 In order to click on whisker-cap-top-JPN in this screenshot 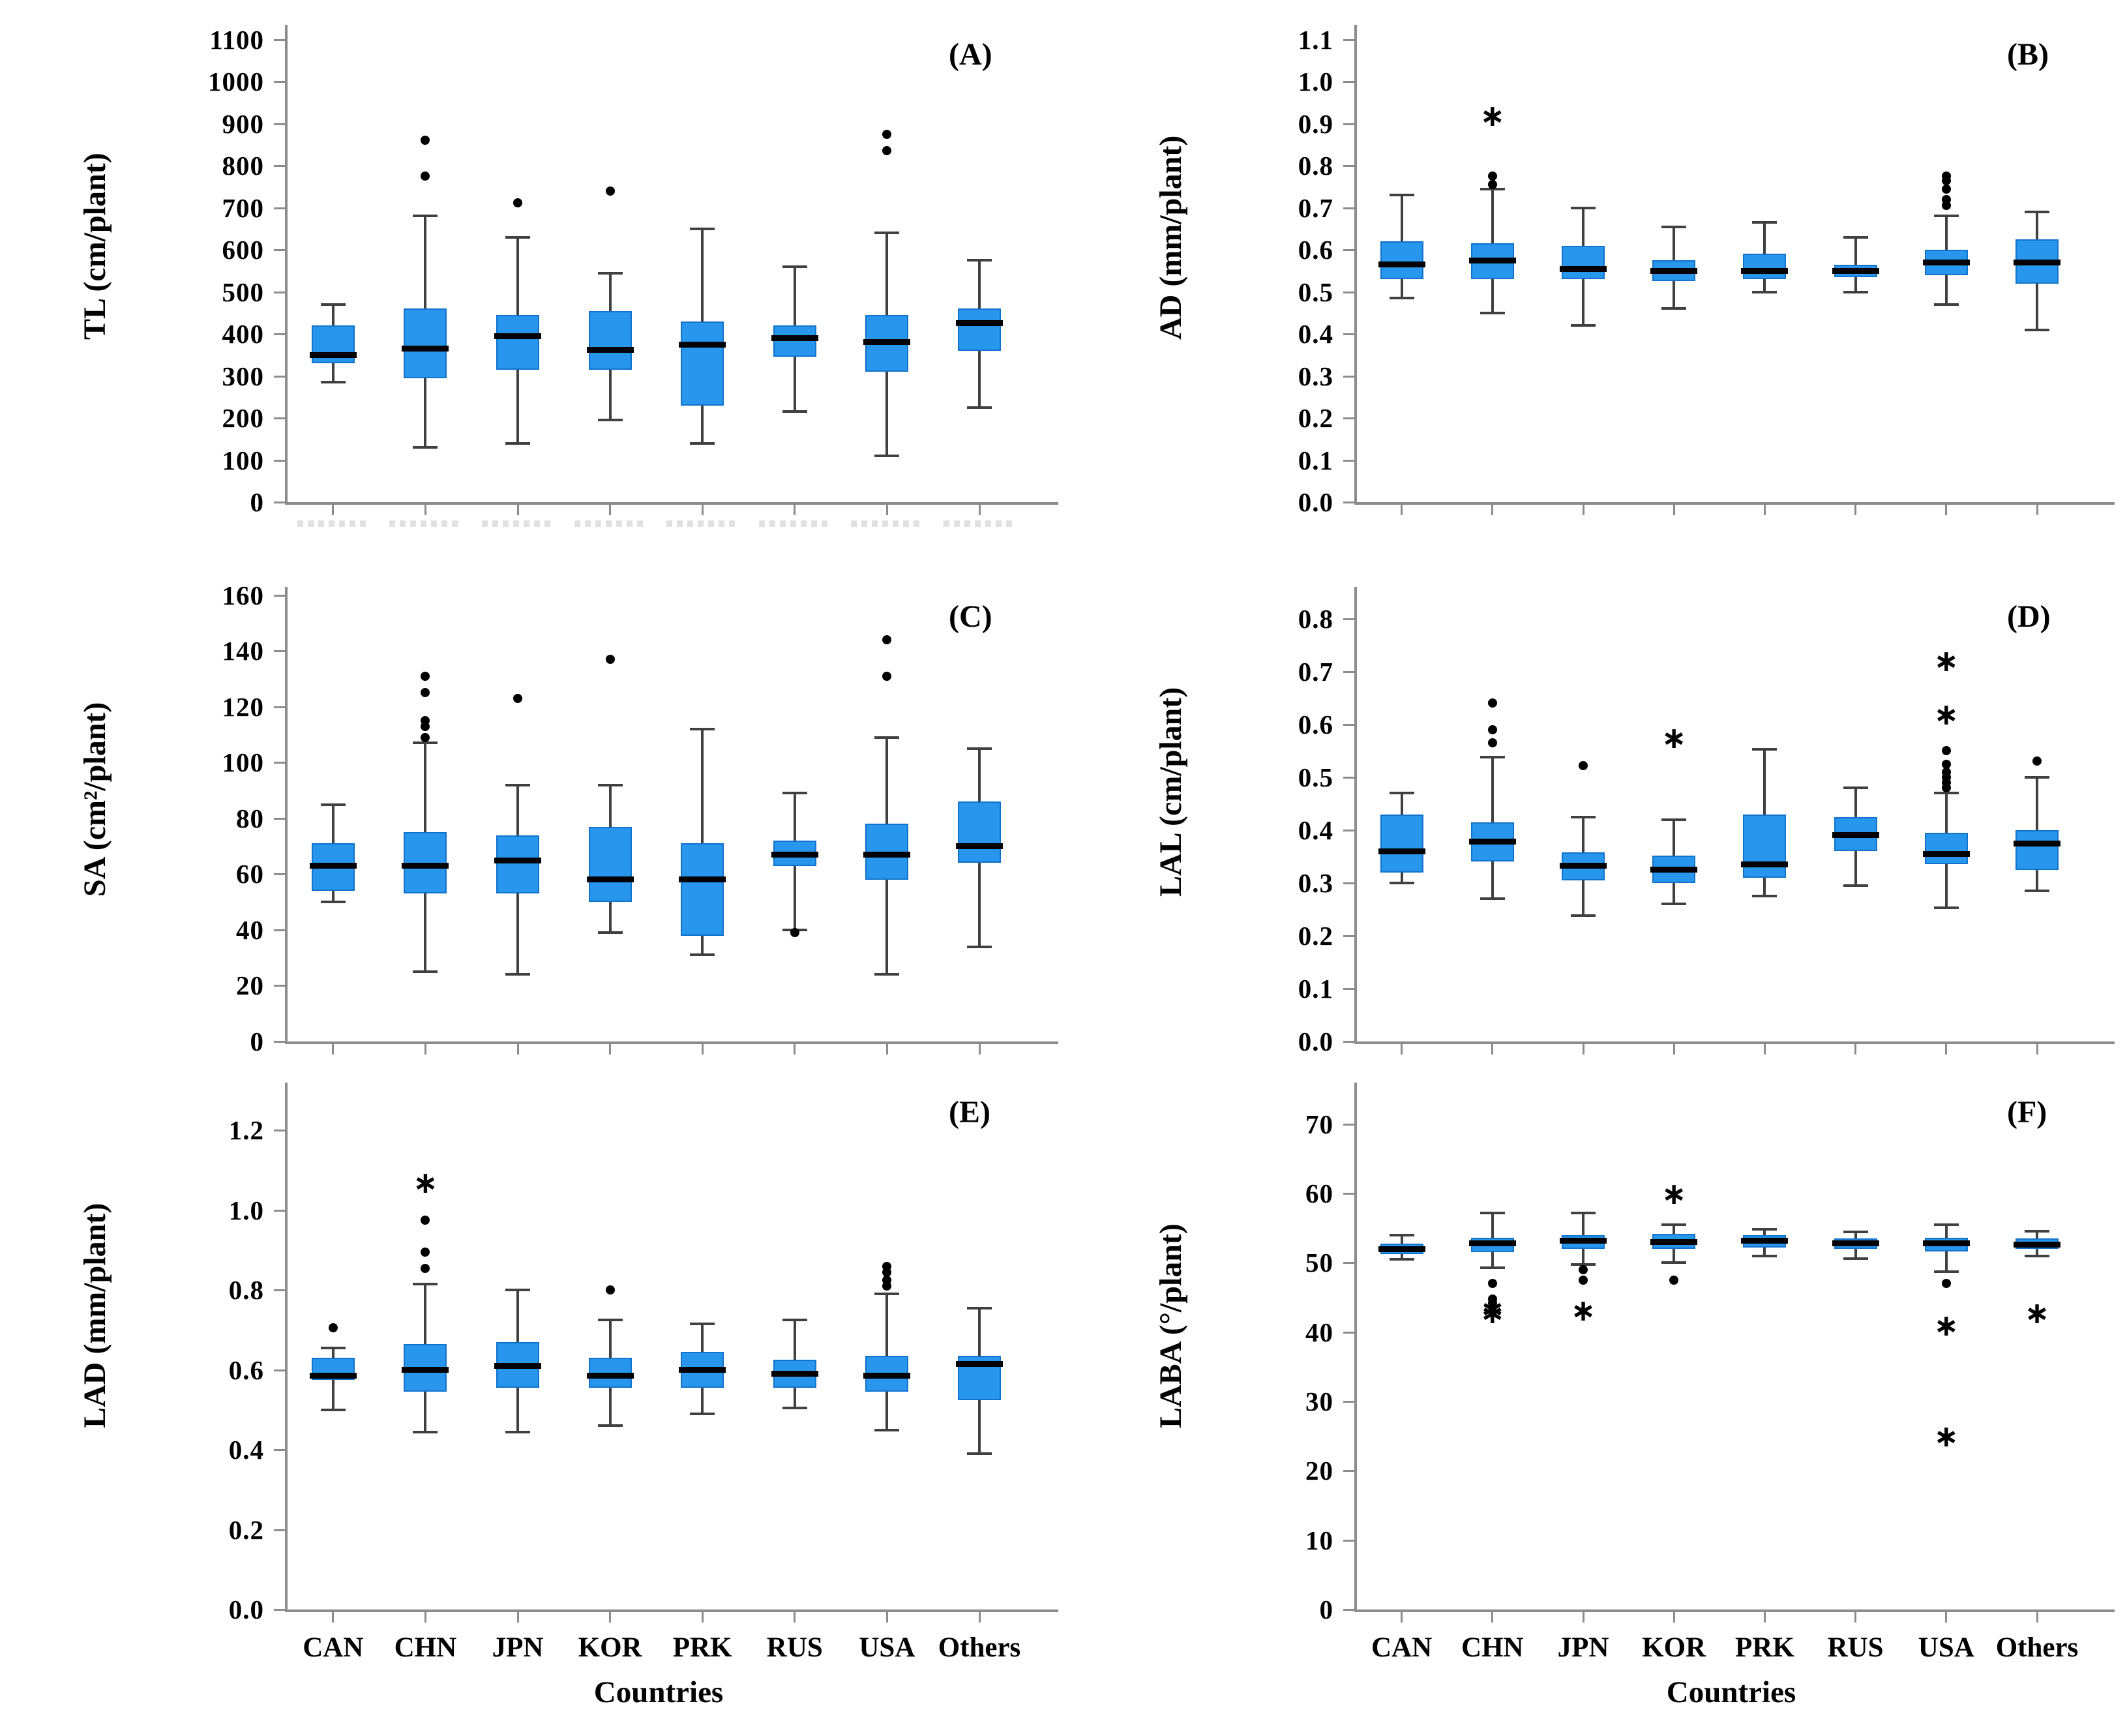, I will do `click(1583, 207)`.